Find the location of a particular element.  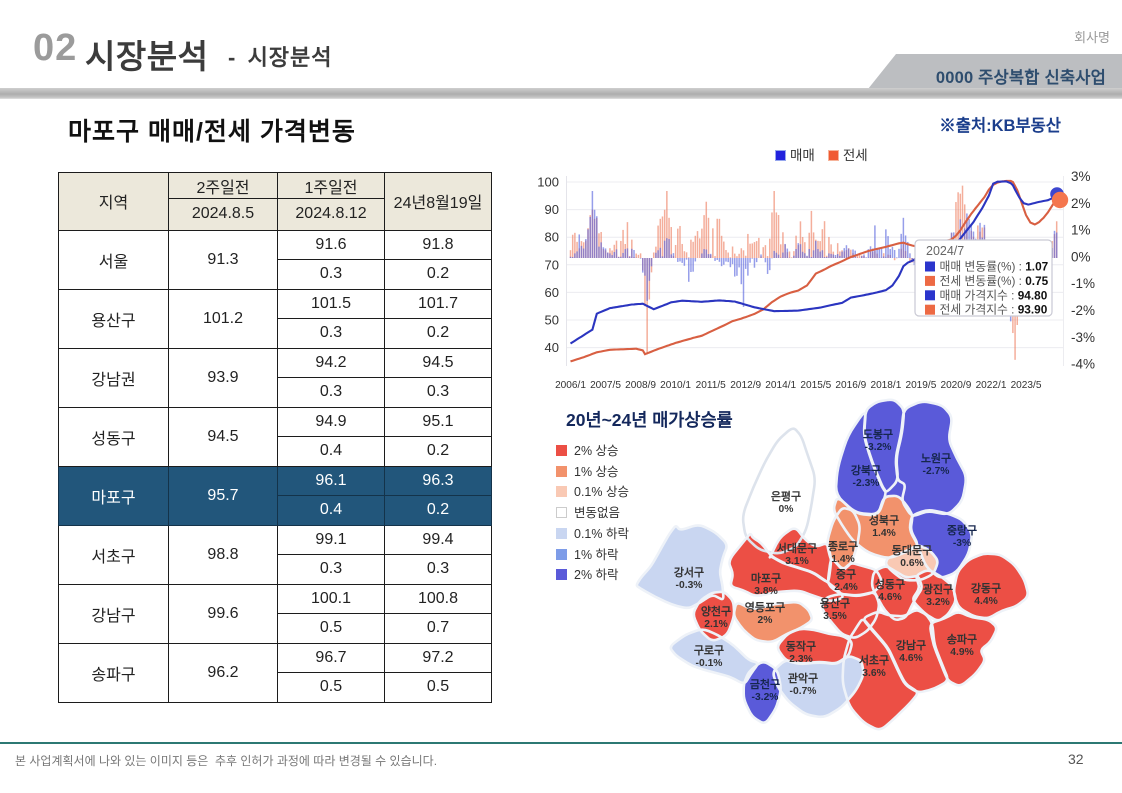

svg-text: 매매 변동률(%) : 1.07 is located at coordinates (994, 267).